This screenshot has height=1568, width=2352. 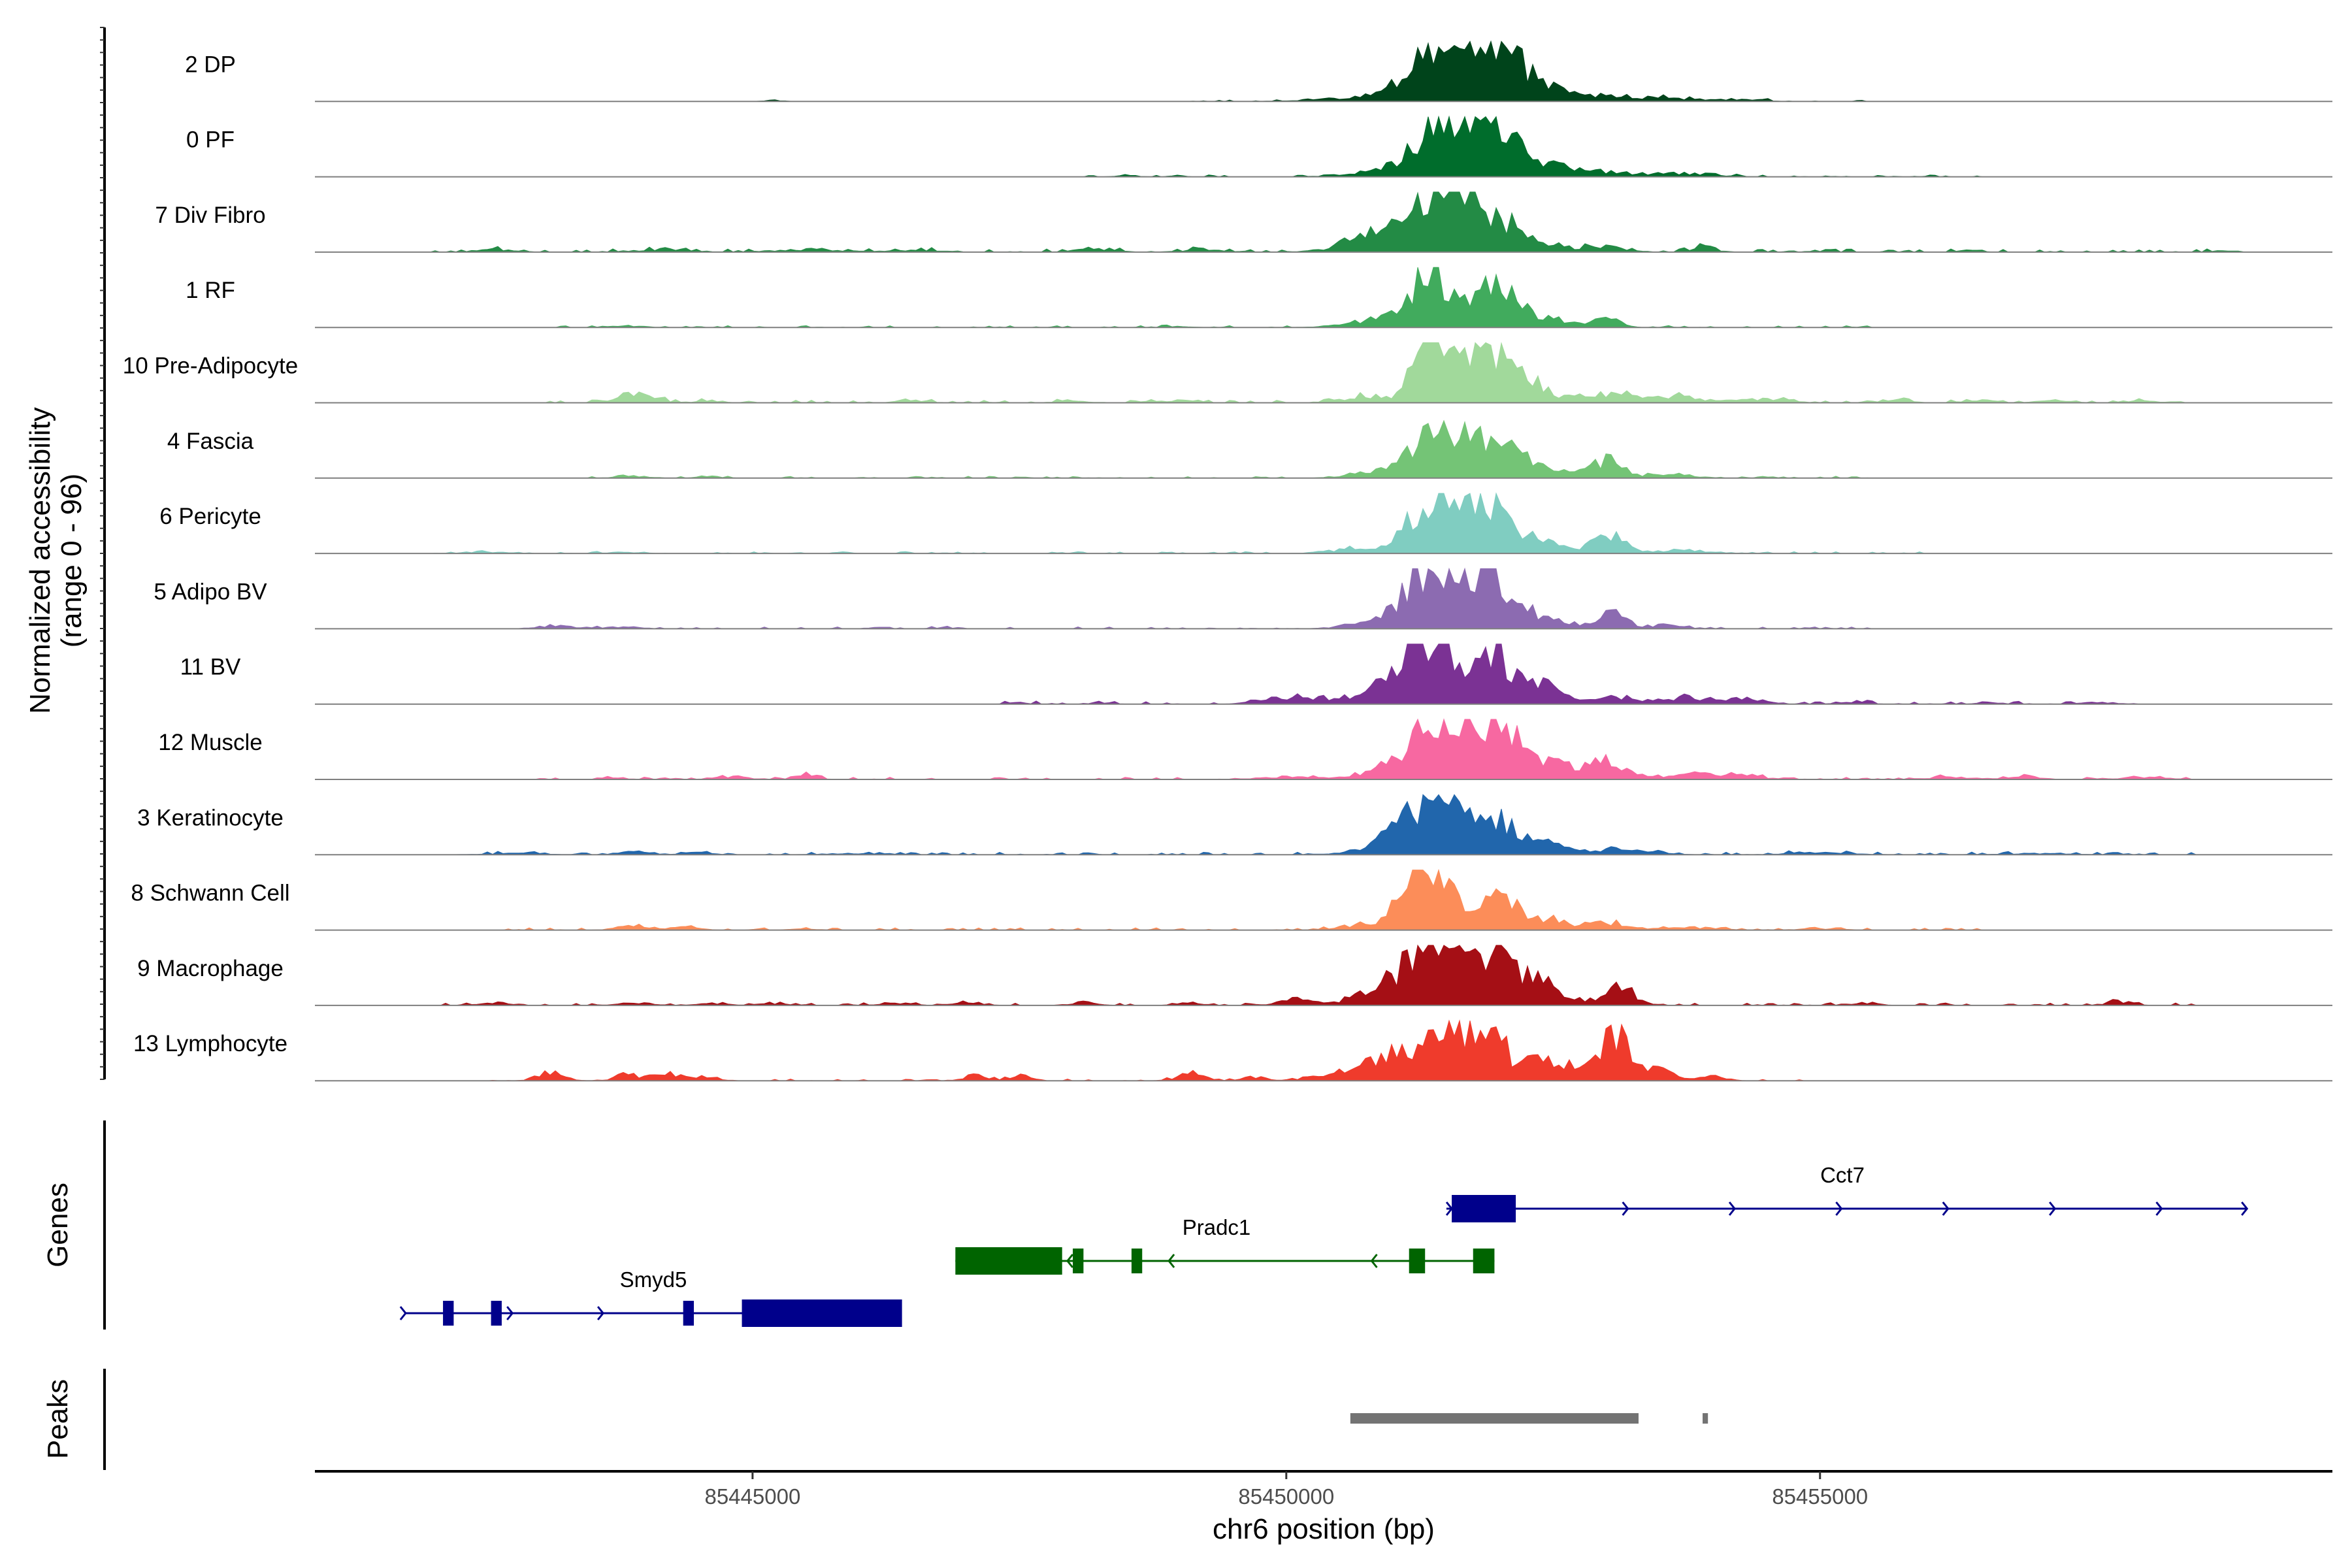 I want to click on coverage-track: 11 BV, so click(x=1256, y=674).